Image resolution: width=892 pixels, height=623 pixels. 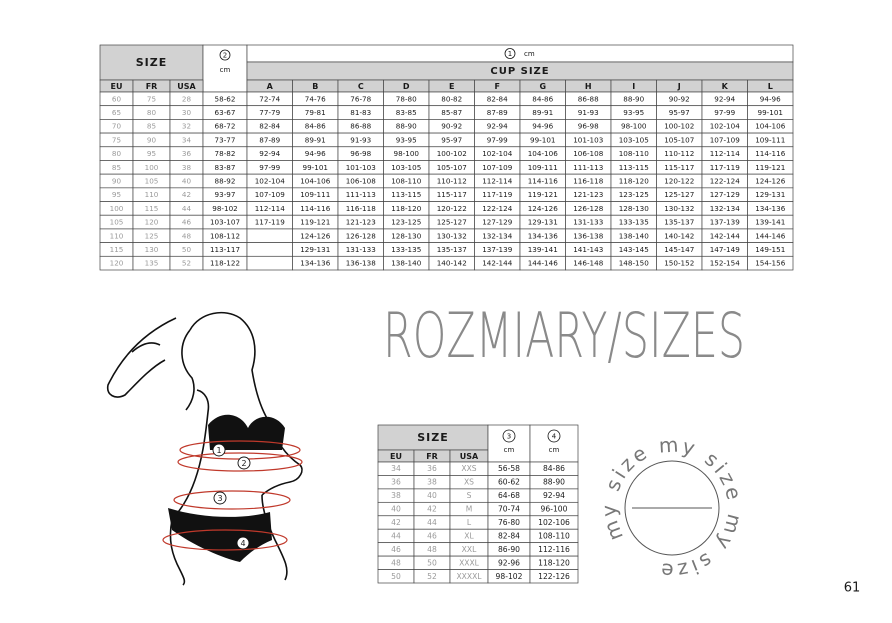 I want to click on cell-text: 142-144, so click(x=725, y=235).